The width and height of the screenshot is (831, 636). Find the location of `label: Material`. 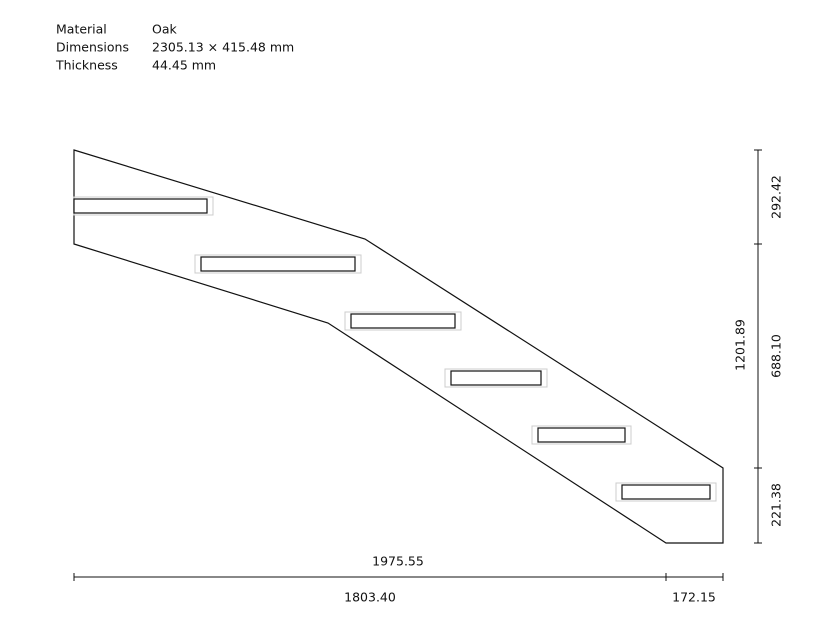

label: Material is located at coordinates (81, 29).